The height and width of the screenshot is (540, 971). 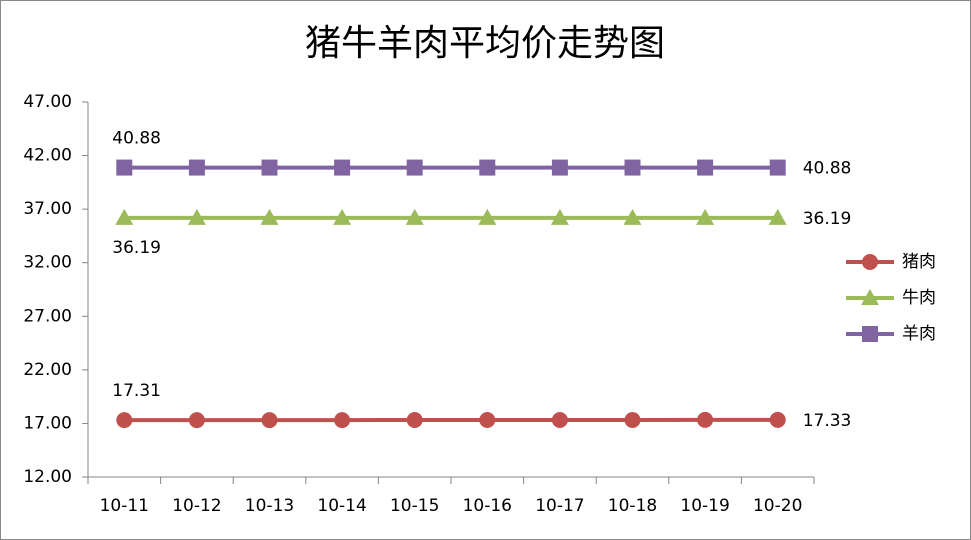 I want to click on data-label: 17.31, so click(x=136, y=391).